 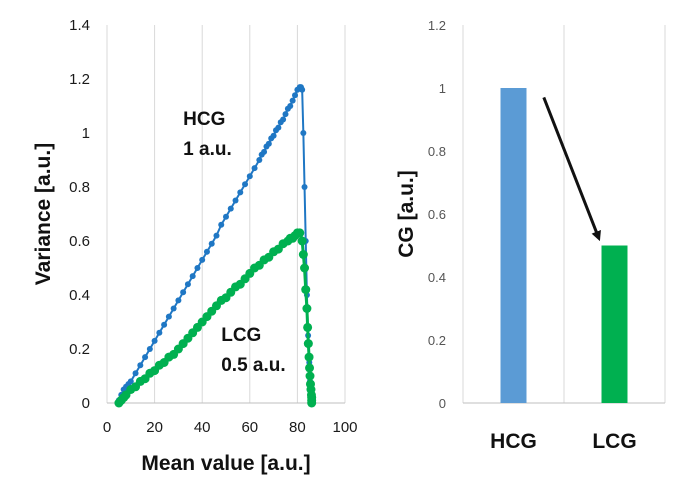 I want to click on annotation-label: LCG, so click(x=241, y=335).